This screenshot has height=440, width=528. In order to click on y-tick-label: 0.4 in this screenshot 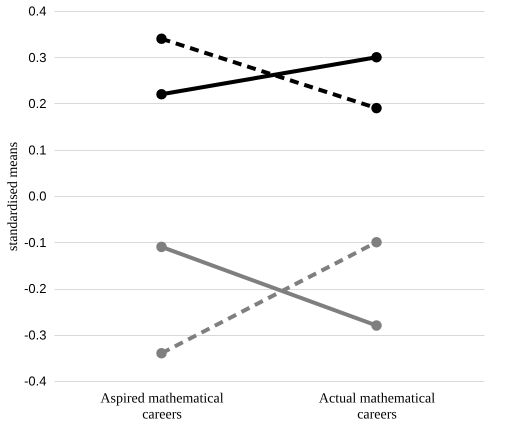, I will do `click(37, 11)`.